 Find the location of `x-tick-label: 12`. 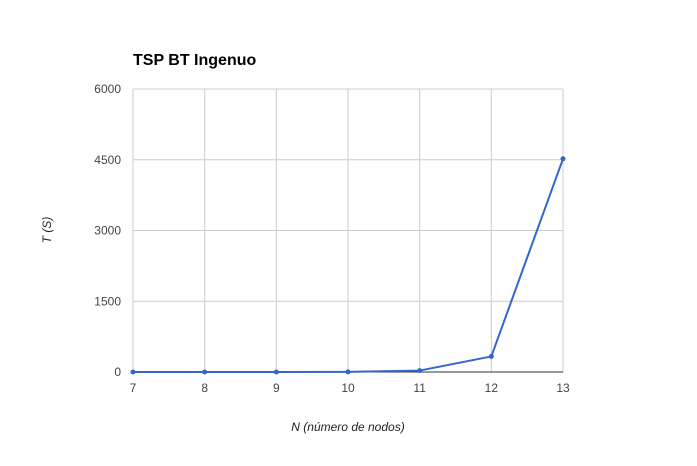

x-tick-label: 12 is located at coordinates (492, 388).